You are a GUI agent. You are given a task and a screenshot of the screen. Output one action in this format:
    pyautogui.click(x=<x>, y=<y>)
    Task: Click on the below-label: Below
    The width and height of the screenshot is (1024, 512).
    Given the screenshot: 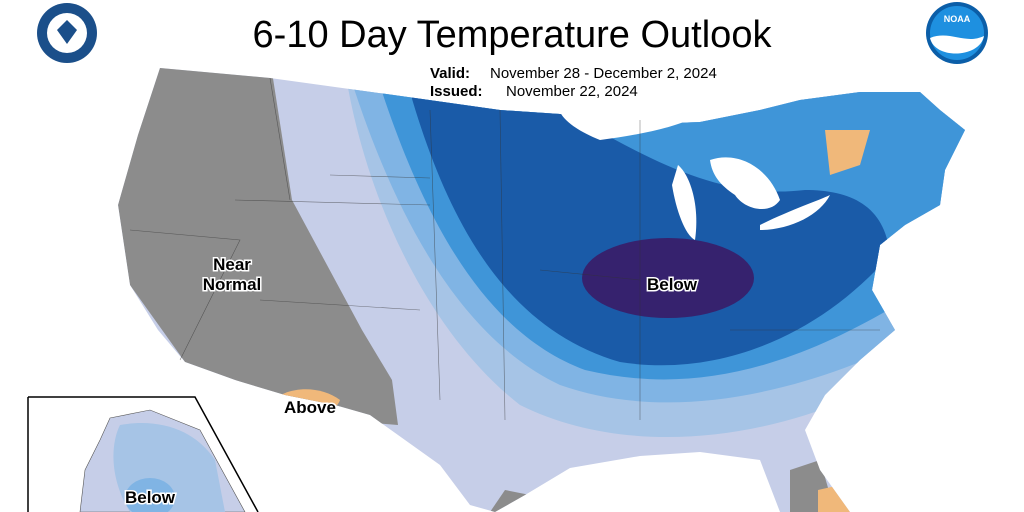 What is the action you would take?
    pyautogui.click(x=672, y=284)
    